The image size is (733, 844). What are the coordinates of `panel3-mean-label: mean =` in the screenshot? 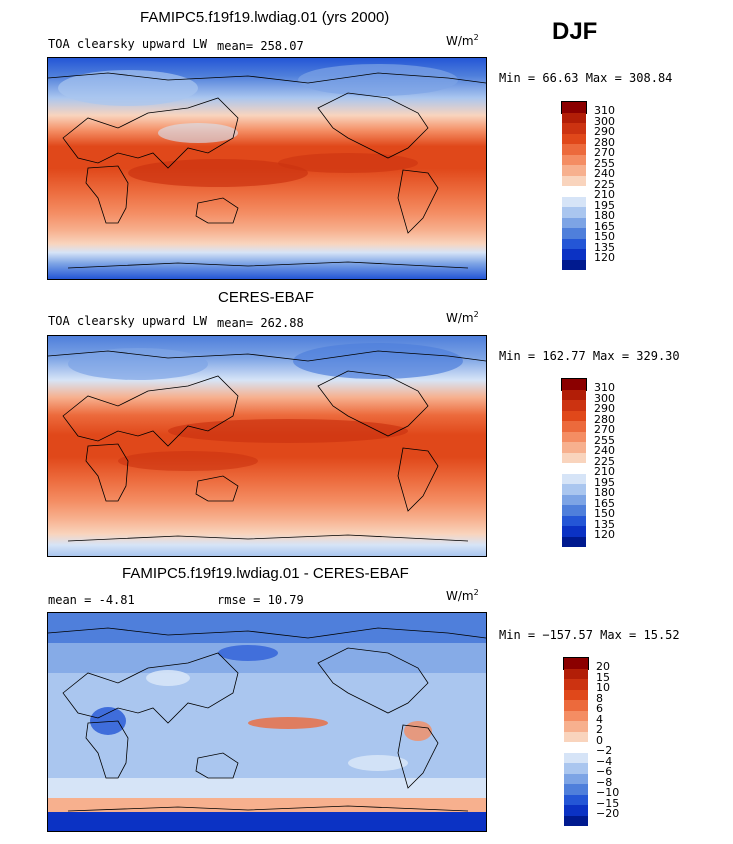 It's located at (70, 600).